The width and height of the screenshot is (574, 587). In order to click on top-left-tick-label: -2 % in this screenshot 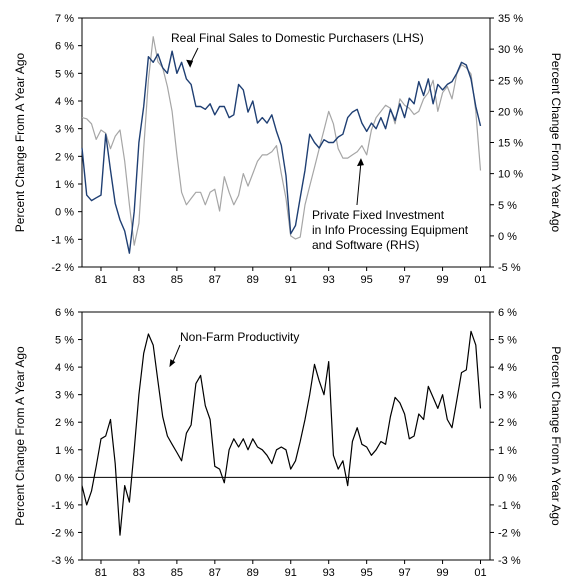, I will do `click(62, 268)`.